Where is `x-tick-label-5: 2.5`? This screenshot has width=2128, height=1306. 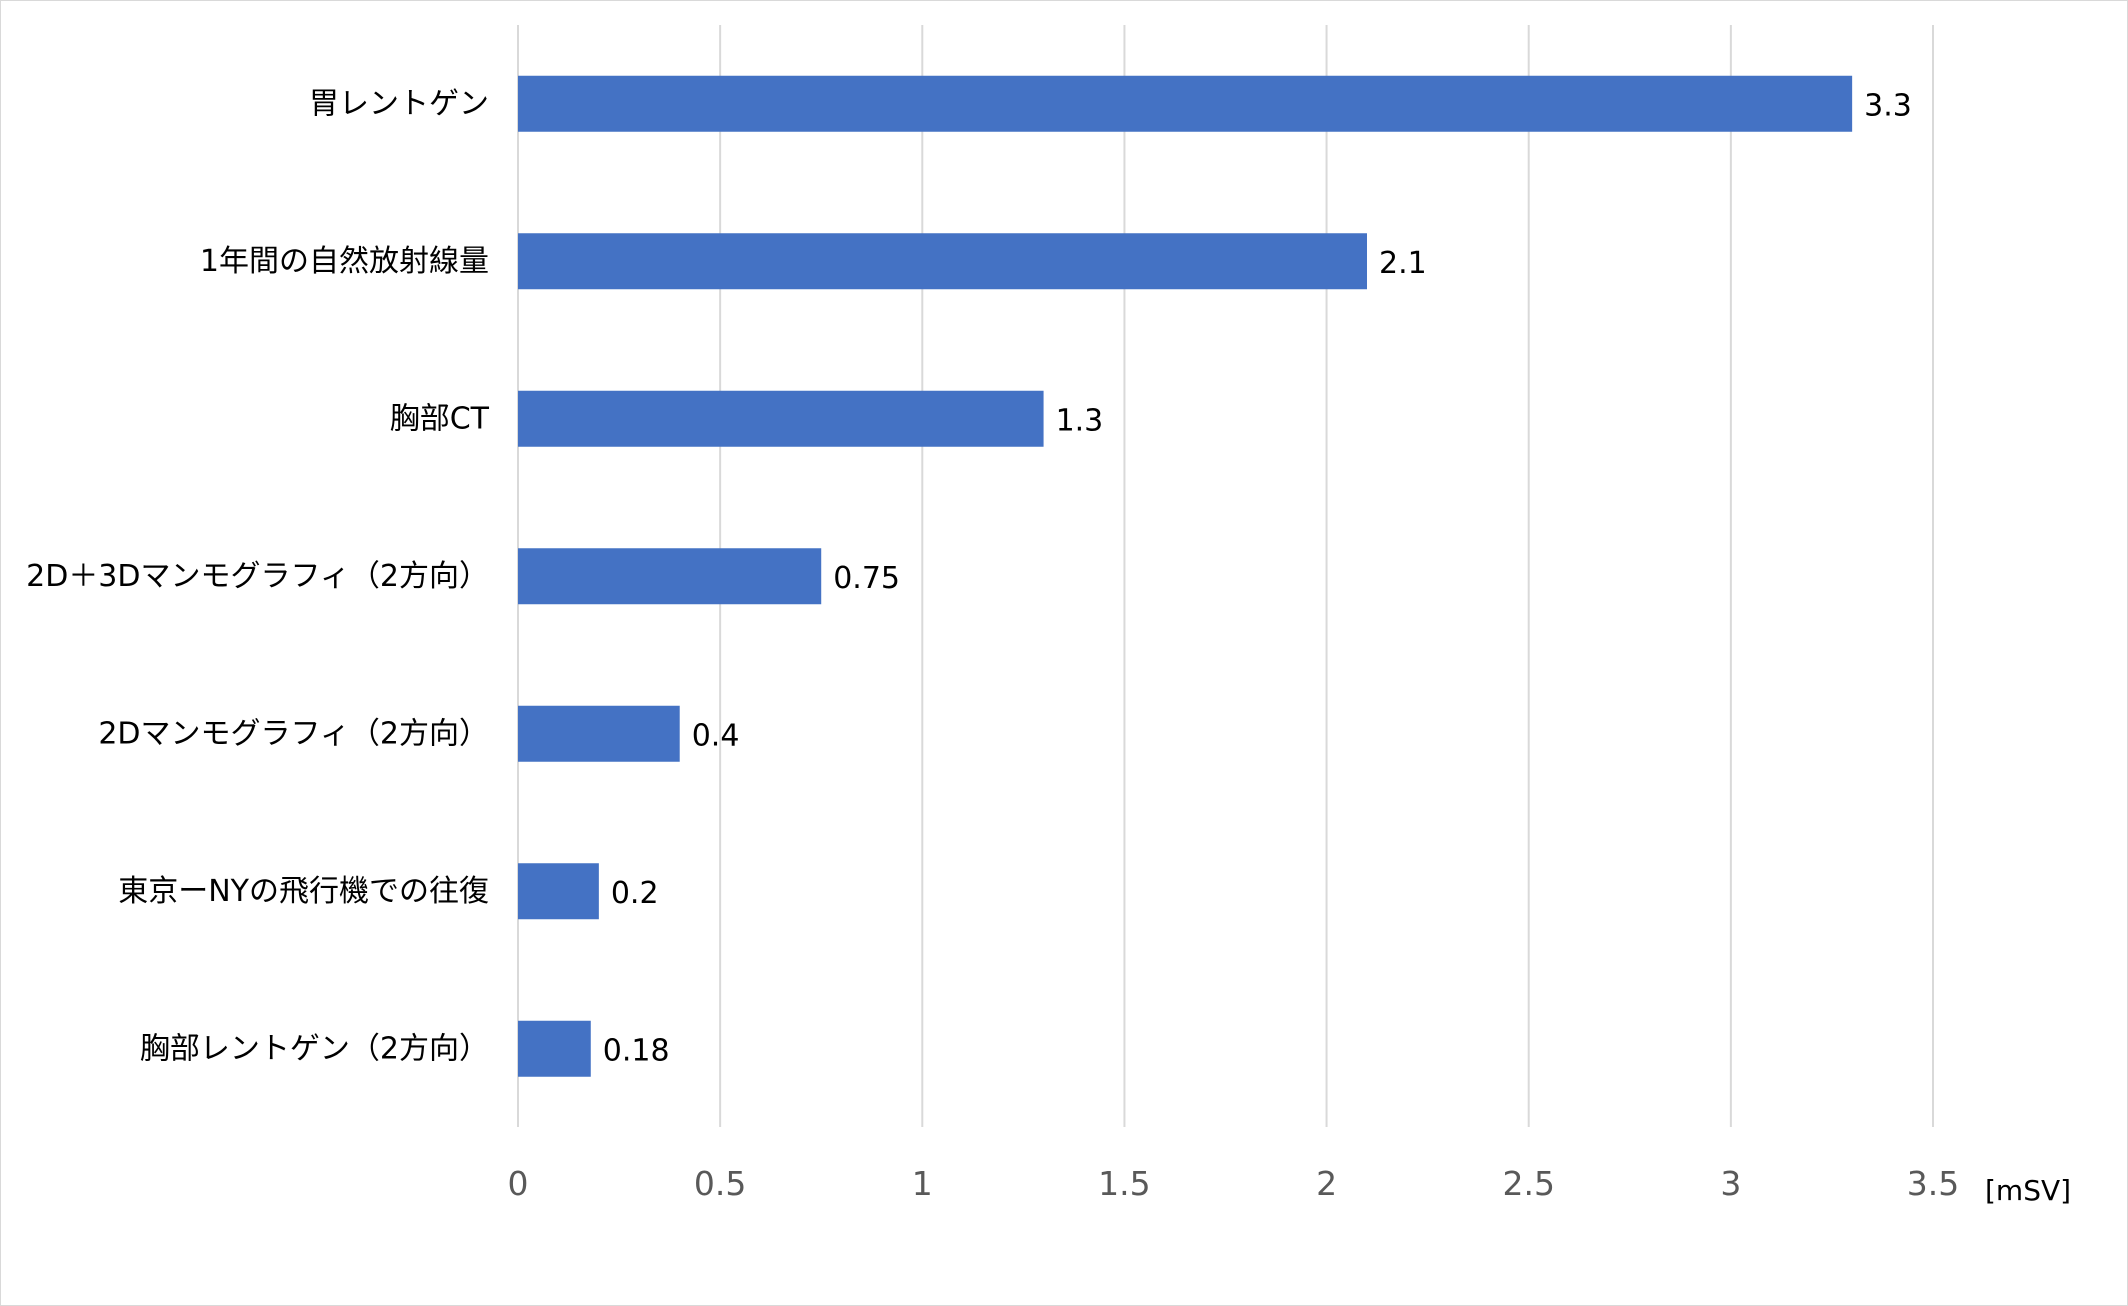
x-tick-label-5: 2.5 is located at coordinates (1528, 1183).